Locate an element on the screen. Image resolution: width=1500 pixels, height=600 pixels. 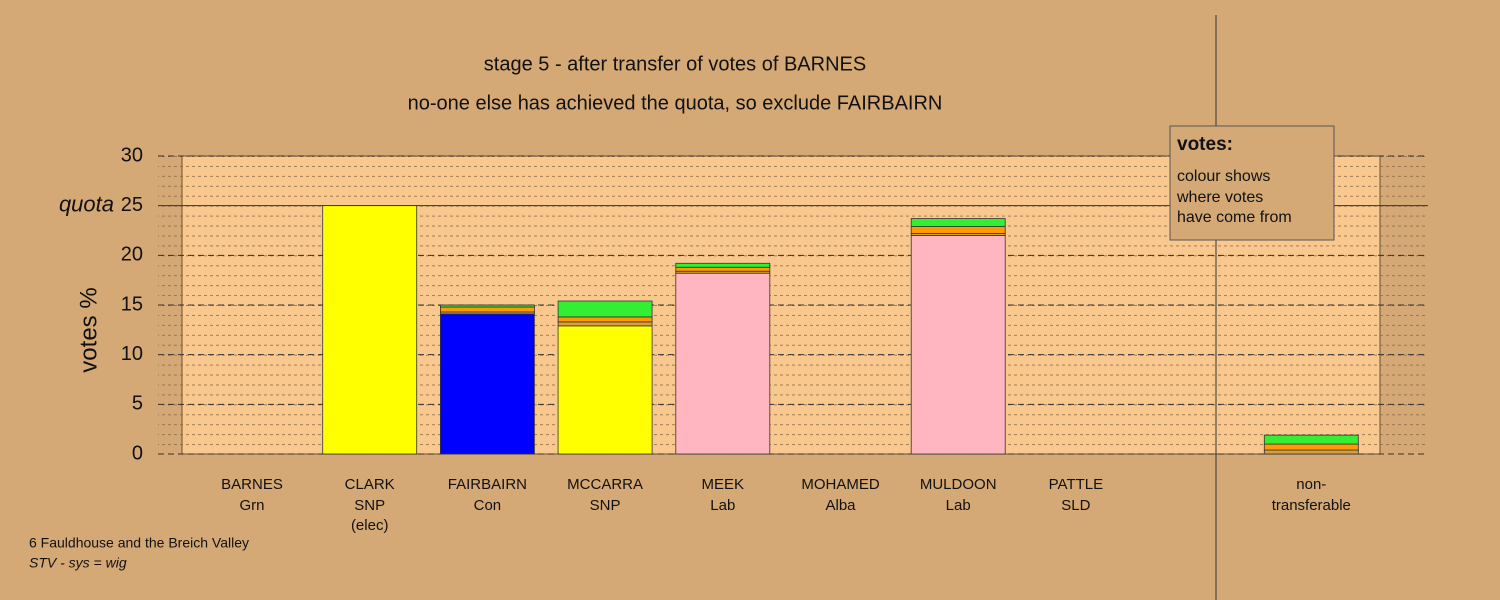
legend-box is located at coordinates (1252, 183).